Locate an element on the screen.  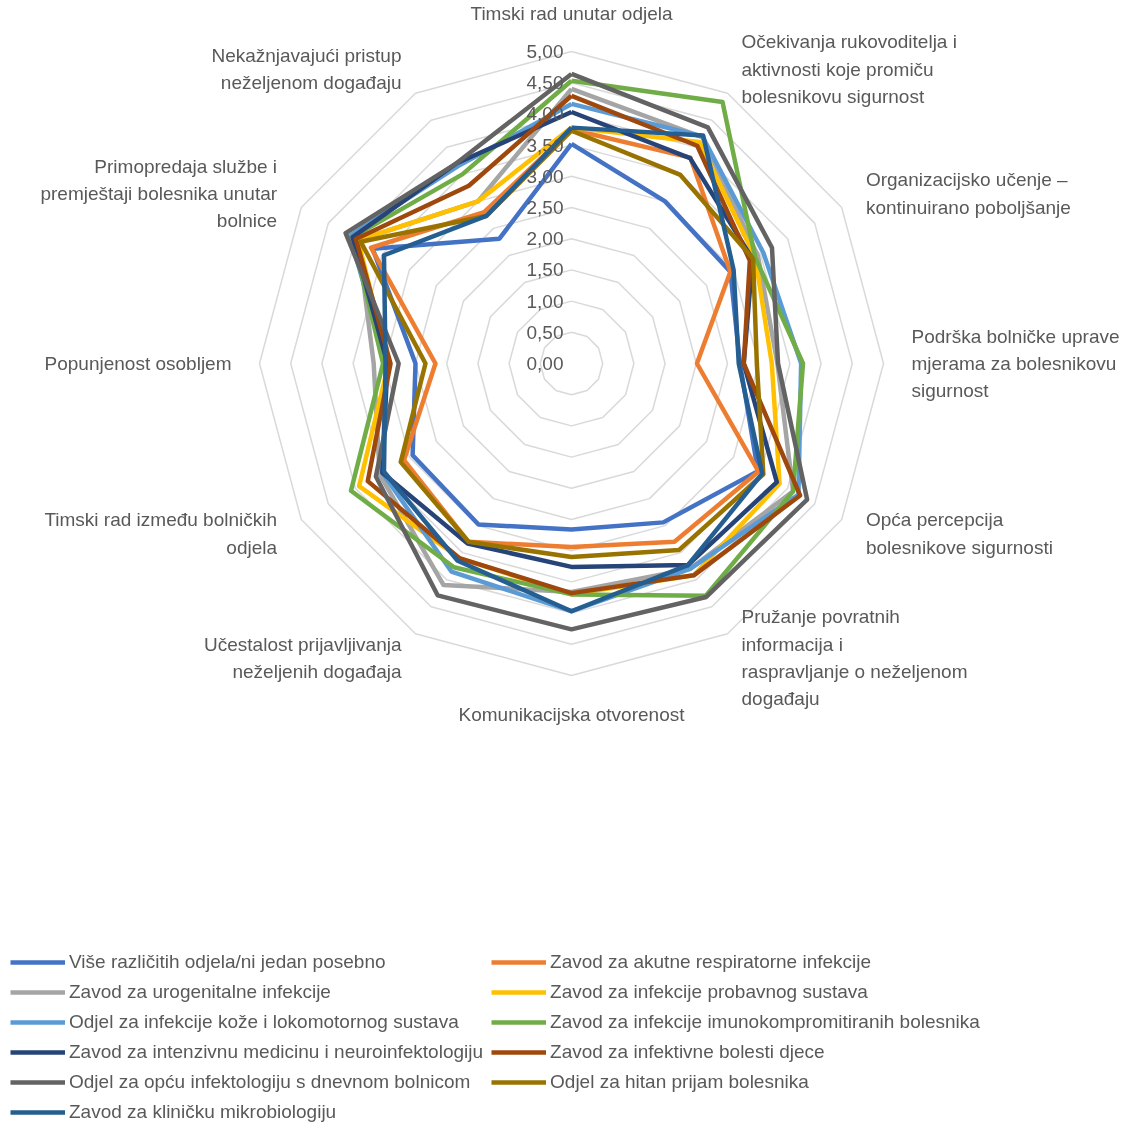
spoke-label: Organizacijsko učenje – kontinuirano poboljšanje is located at coordinates (968, 193).